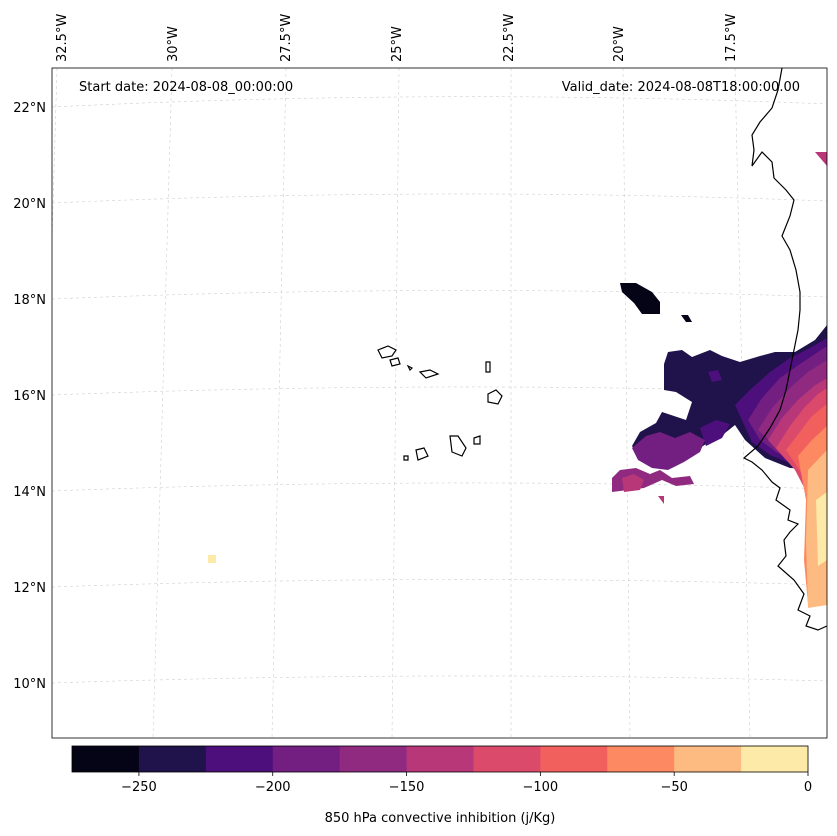  Describe the element at coordinates (715, 433) in the screenshot. I see `cin-region-purple-west` at that location.